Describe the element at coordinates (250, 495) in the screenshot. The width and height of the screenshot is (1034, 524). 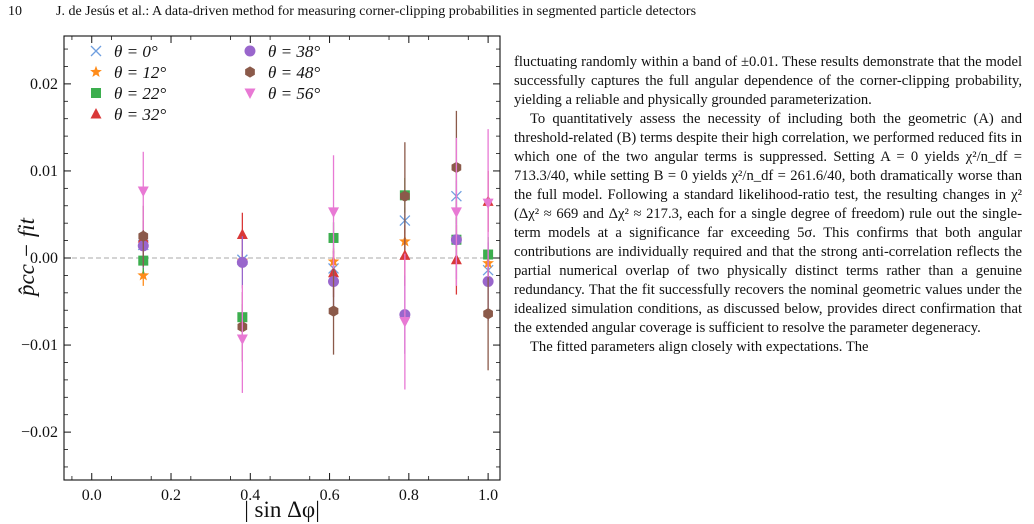
I see `x-tick-label: 0.4` at that location.